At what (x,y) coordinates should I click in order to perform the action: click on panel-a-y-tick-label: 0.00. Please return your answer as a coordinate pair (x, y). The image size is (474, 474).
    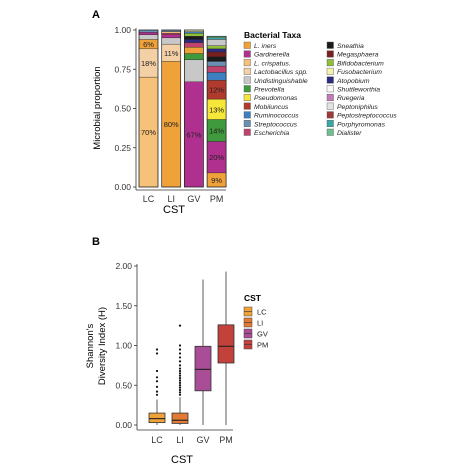
    Looking at the image, I should click on (122, 187).